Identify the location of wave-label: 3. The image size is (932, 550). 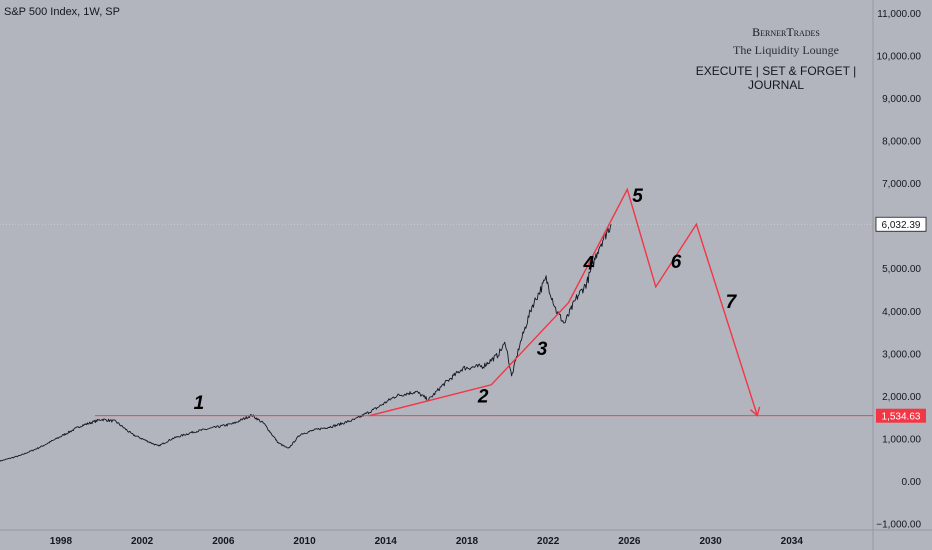
(542, 349).